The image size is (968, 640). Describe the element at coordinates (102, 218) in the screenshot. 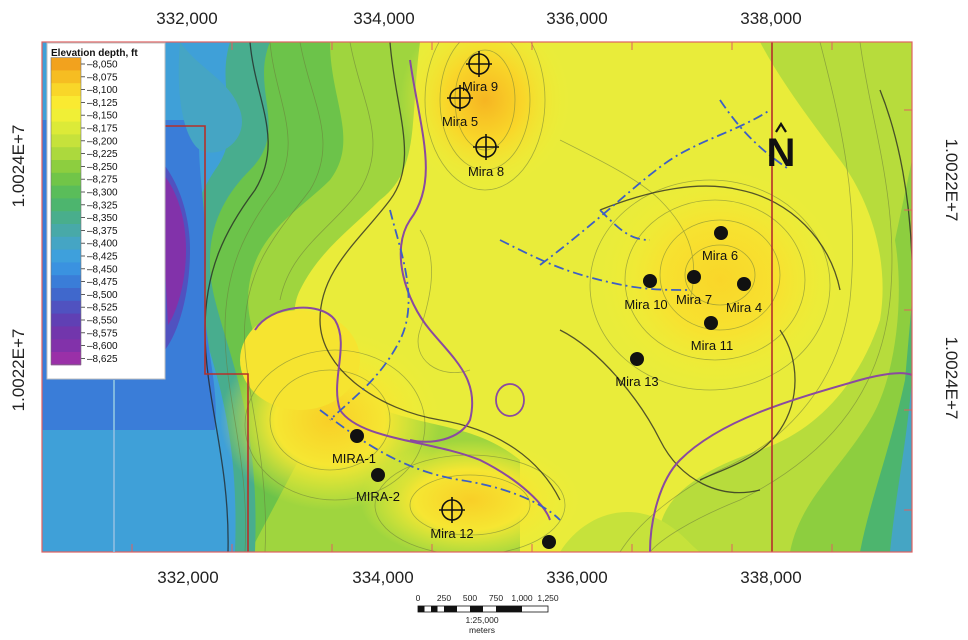

I see `legend-label: –8,350` at that location.